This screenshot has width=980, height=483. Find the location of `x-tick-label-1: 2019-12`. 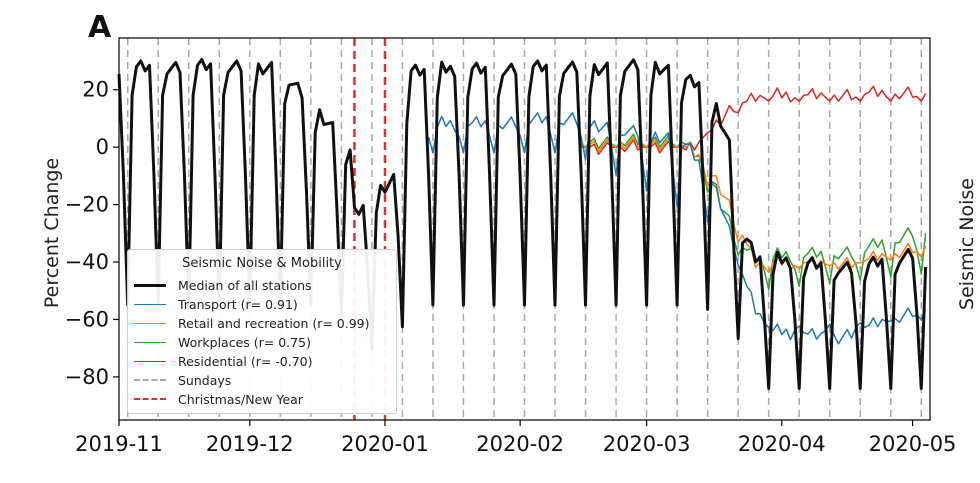

x-tick-label-1: 2019-12 is located at coordinates (250, 444).